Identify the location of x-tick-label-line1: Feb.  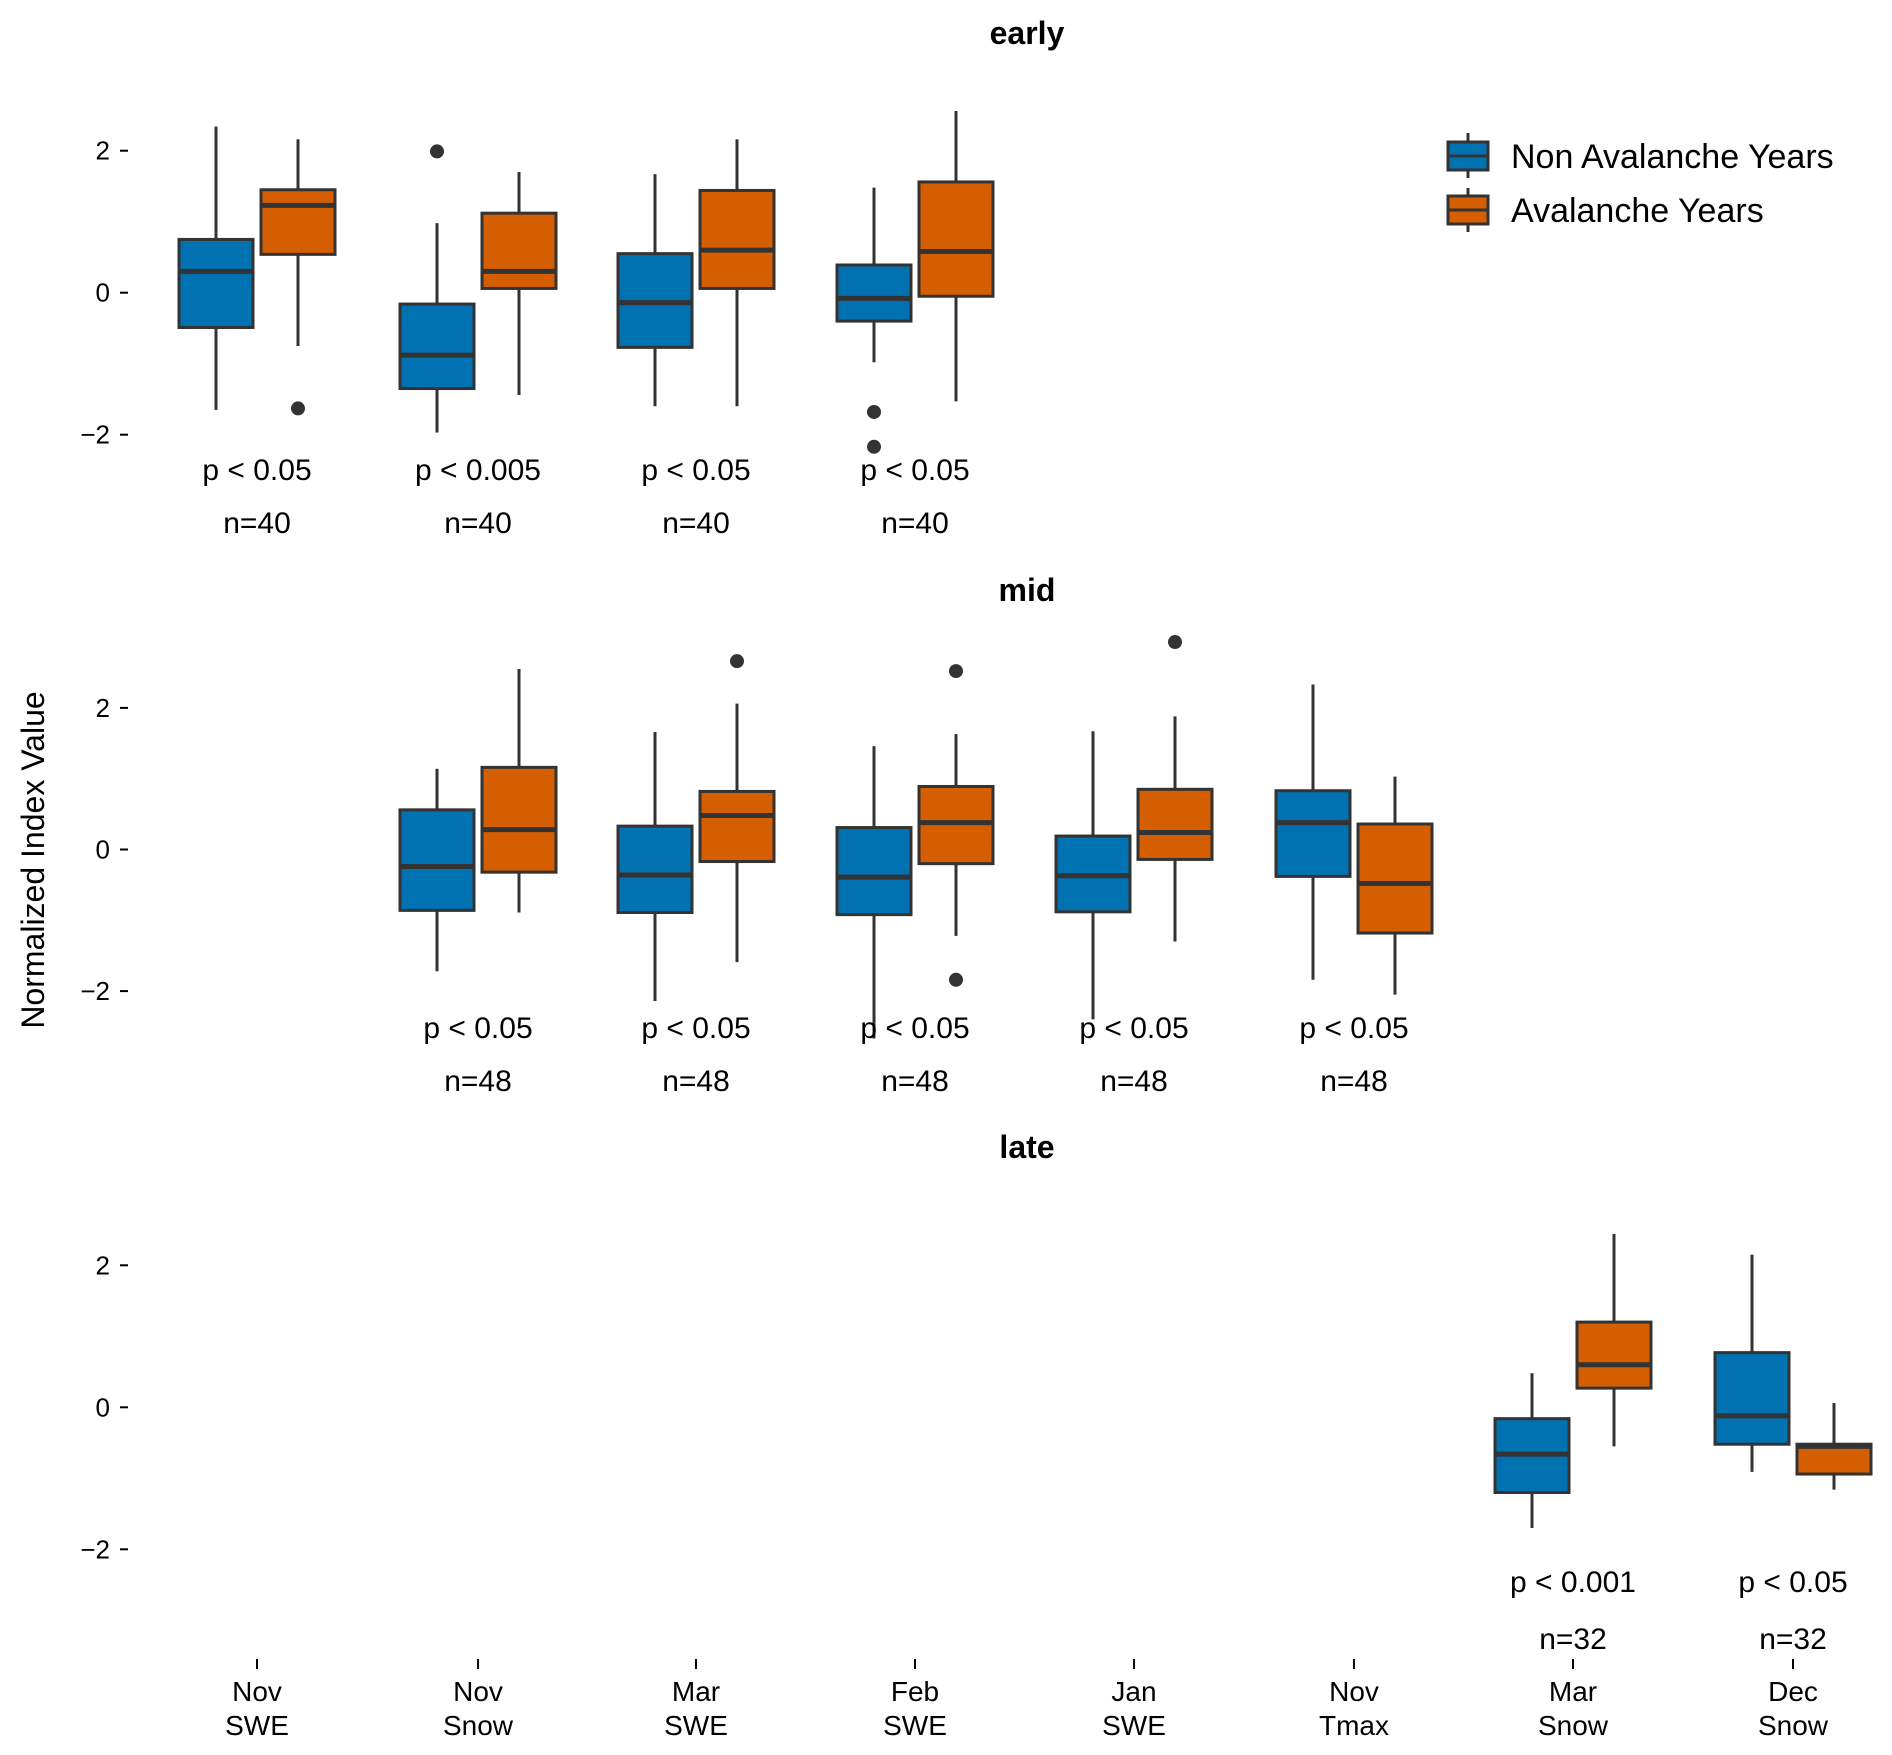
(915, 1691).